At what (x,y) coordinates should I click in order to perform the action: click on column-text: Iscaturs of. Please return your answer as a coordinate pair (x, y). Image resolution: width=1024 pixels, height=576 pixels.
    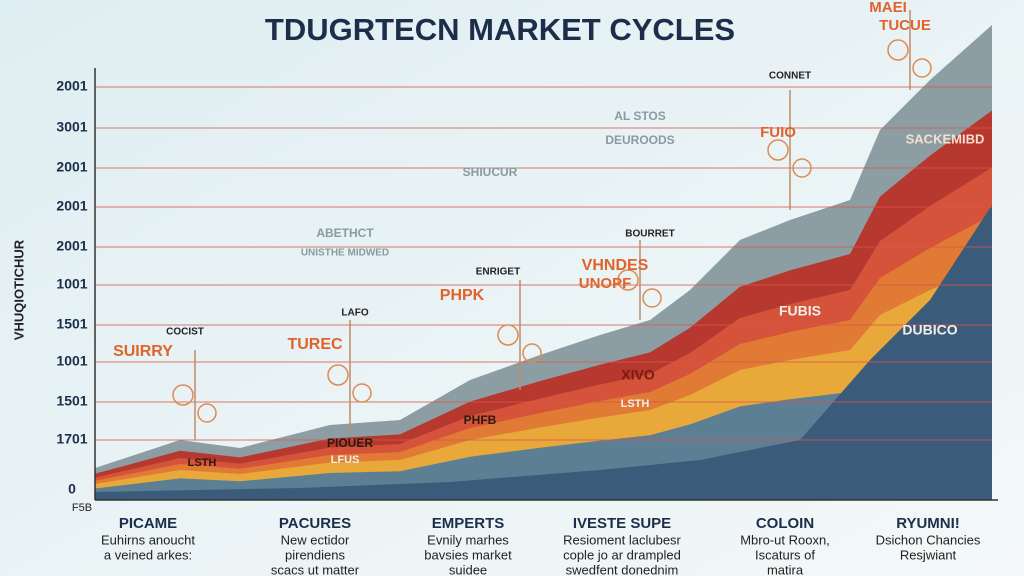
    Looking at the image, I should click on (785, 554).